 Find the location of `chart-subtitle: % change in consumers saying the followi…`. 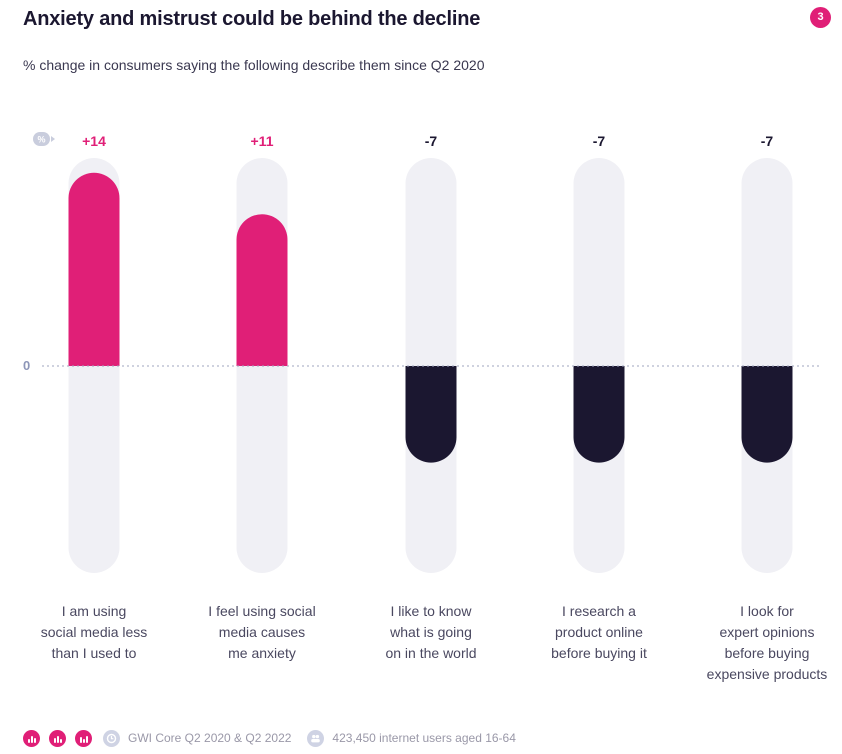

chart-subtitle: % change in consumers saying the followi… is located at coordinates (254, 65).